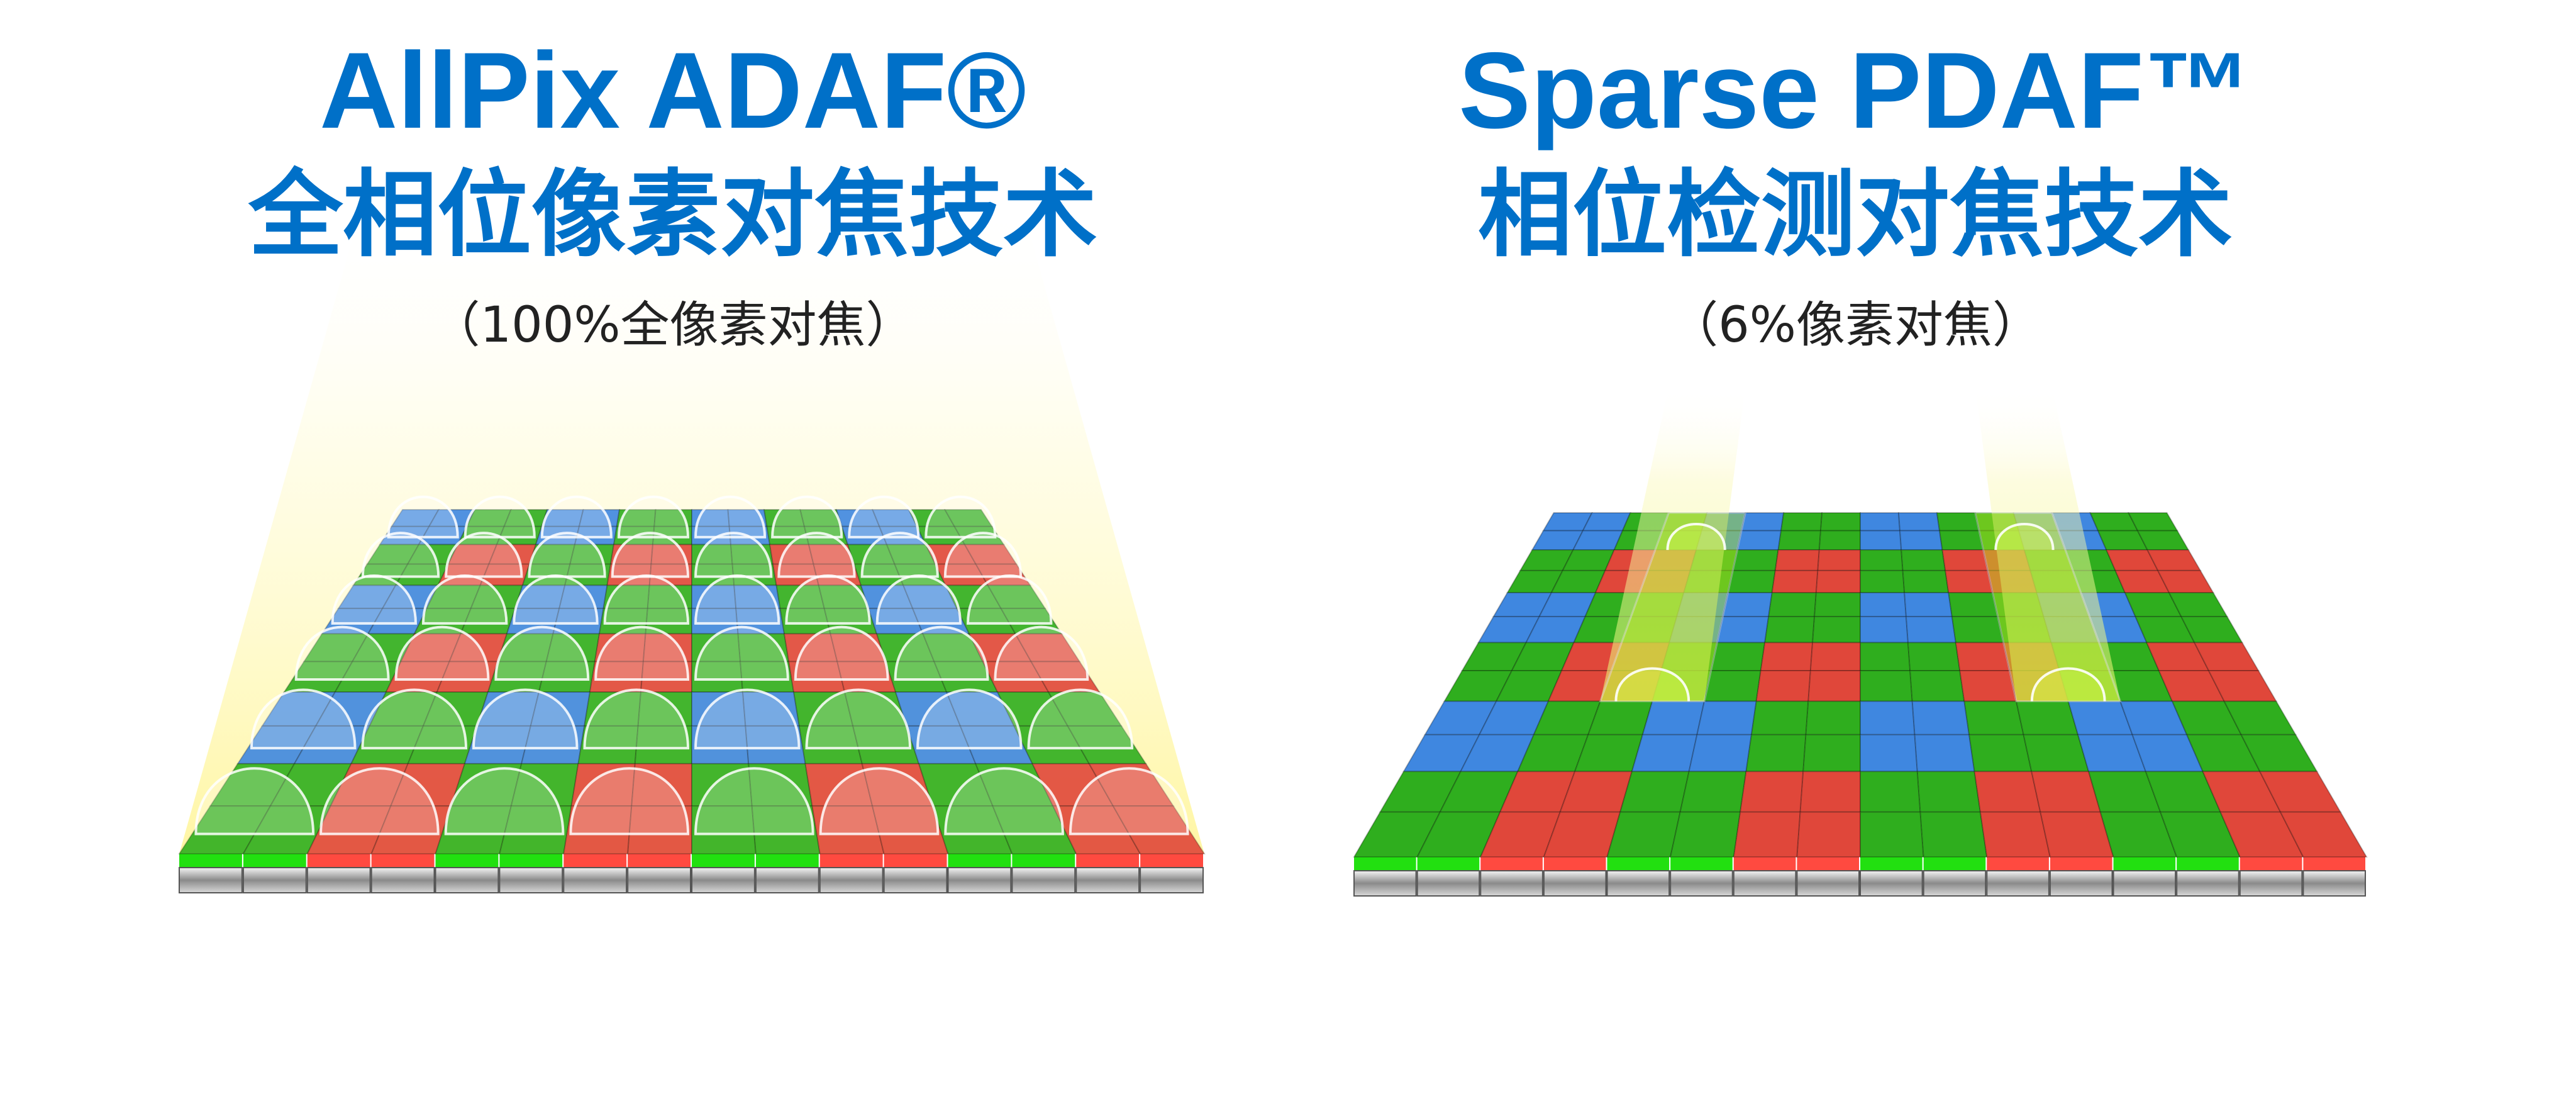 The image size is (2576, 1096). What do you see at coordinates (672, 215) in the screenshot?
I see `left-subtitle: 全相位像素对焦技术` at bounding box center [672, 215].